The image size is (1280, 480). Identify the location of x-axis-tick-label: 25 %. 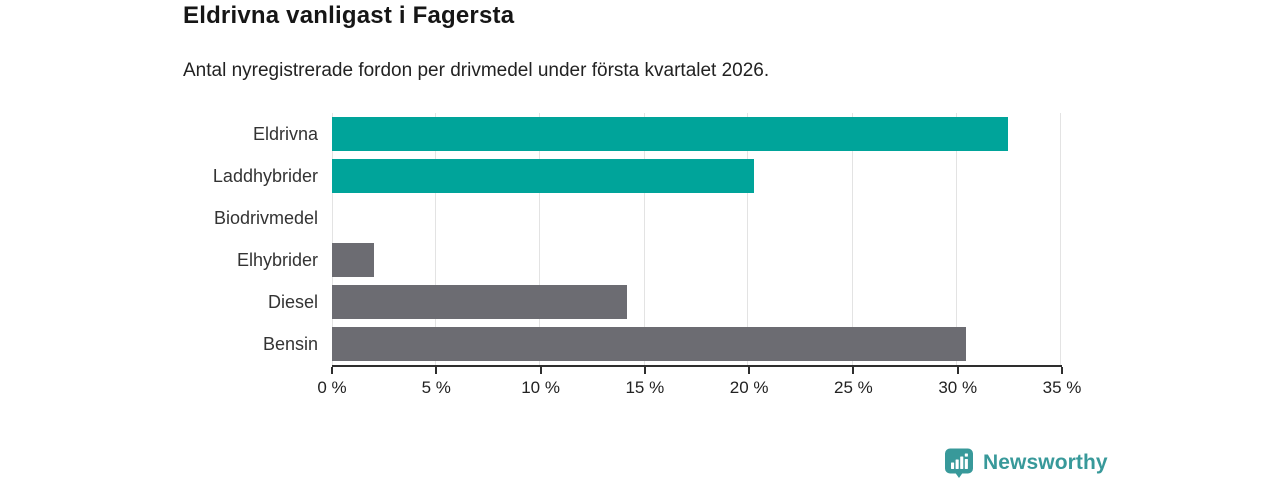
(853, 387).